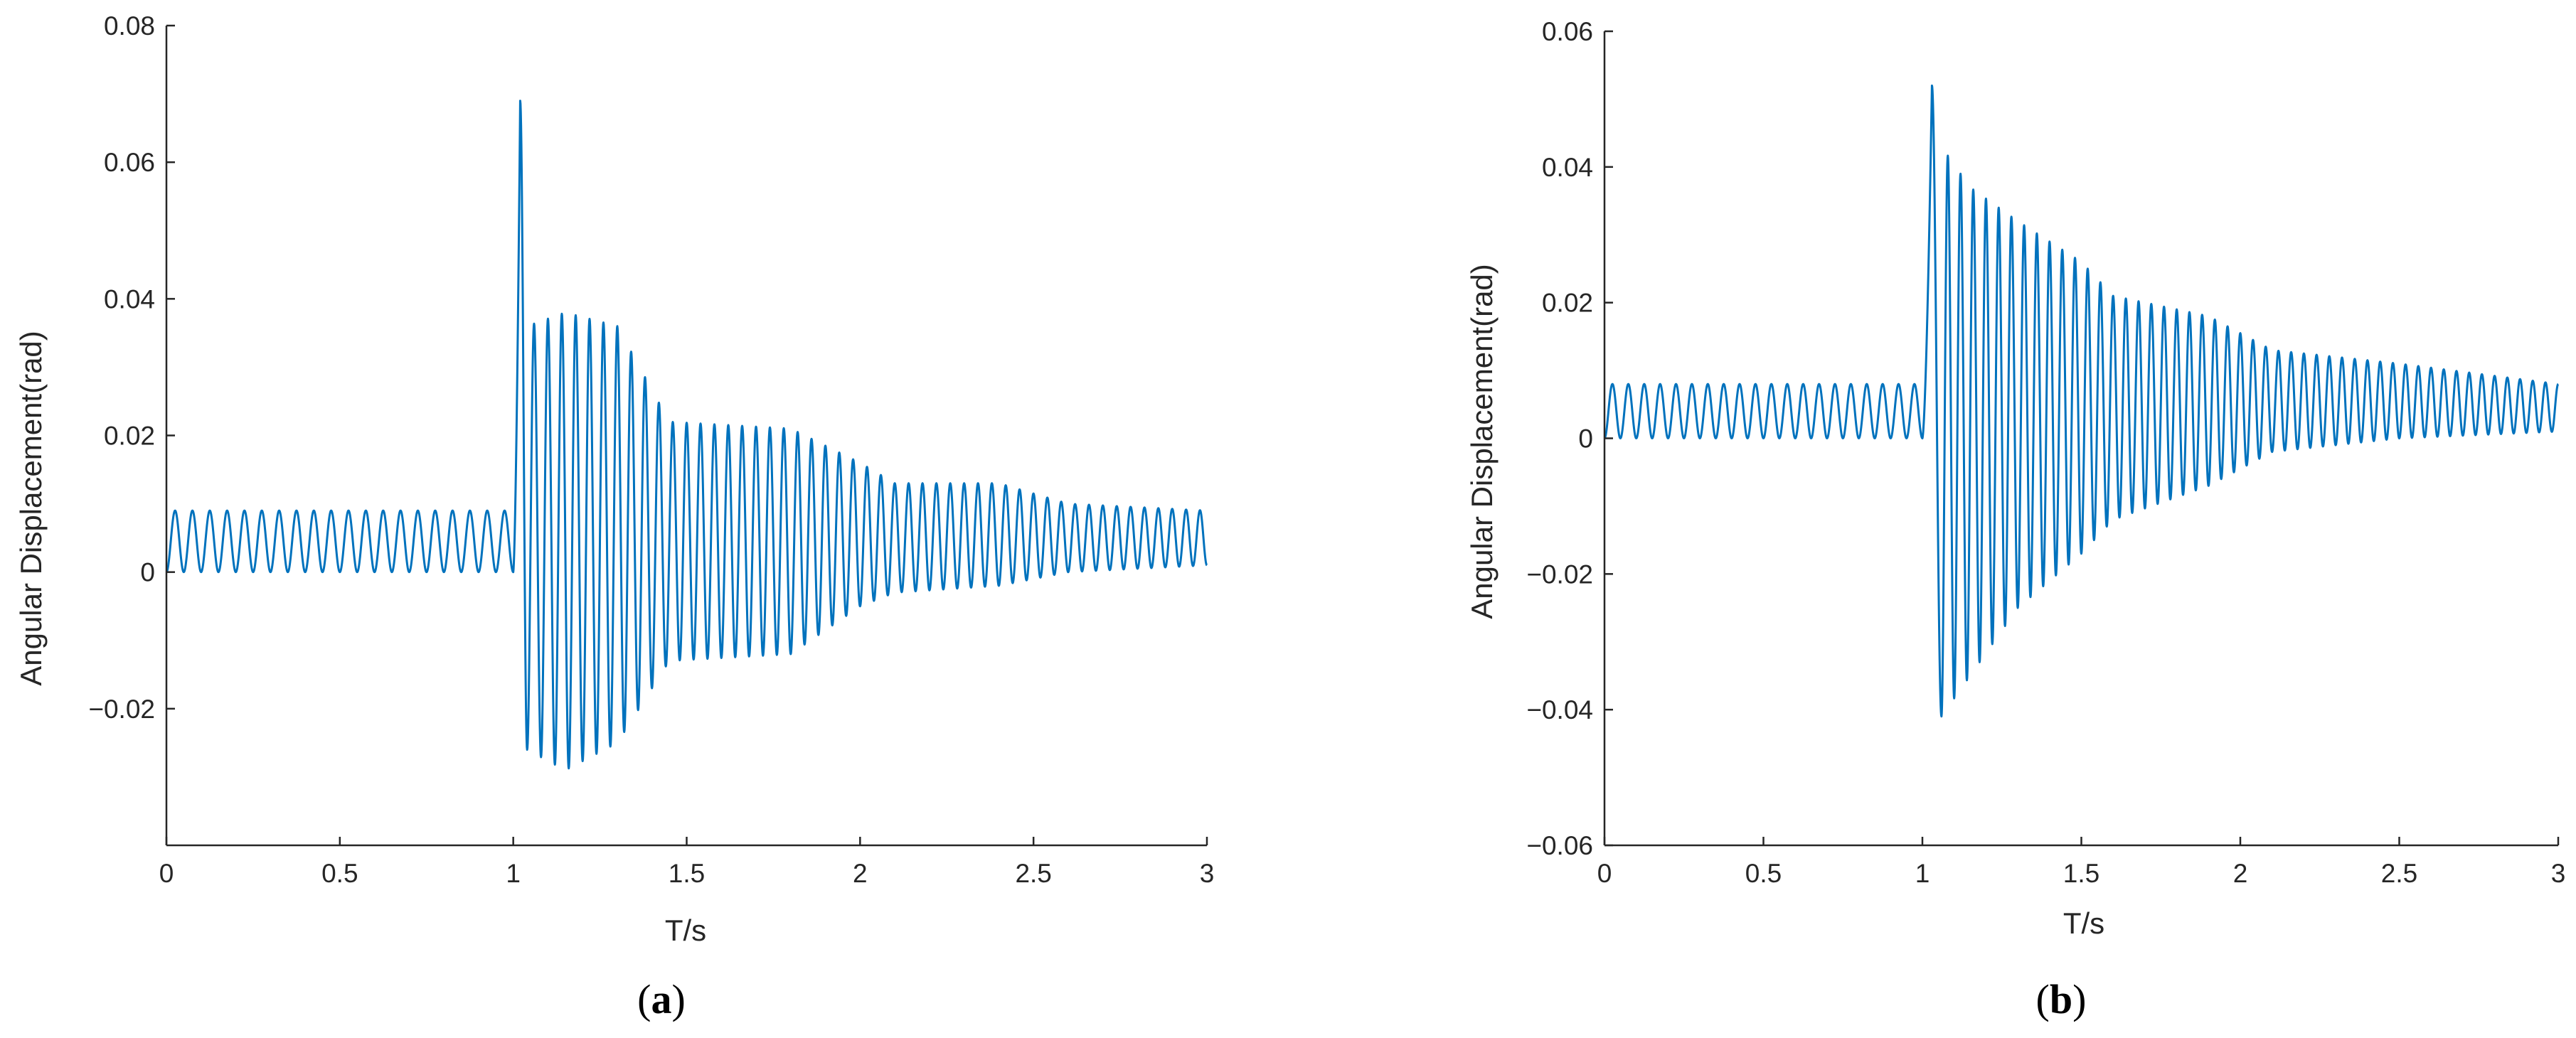  Describe the element at coordinates (2043, 999) in the screenshot. I see `caption-b-open: (` at that location.